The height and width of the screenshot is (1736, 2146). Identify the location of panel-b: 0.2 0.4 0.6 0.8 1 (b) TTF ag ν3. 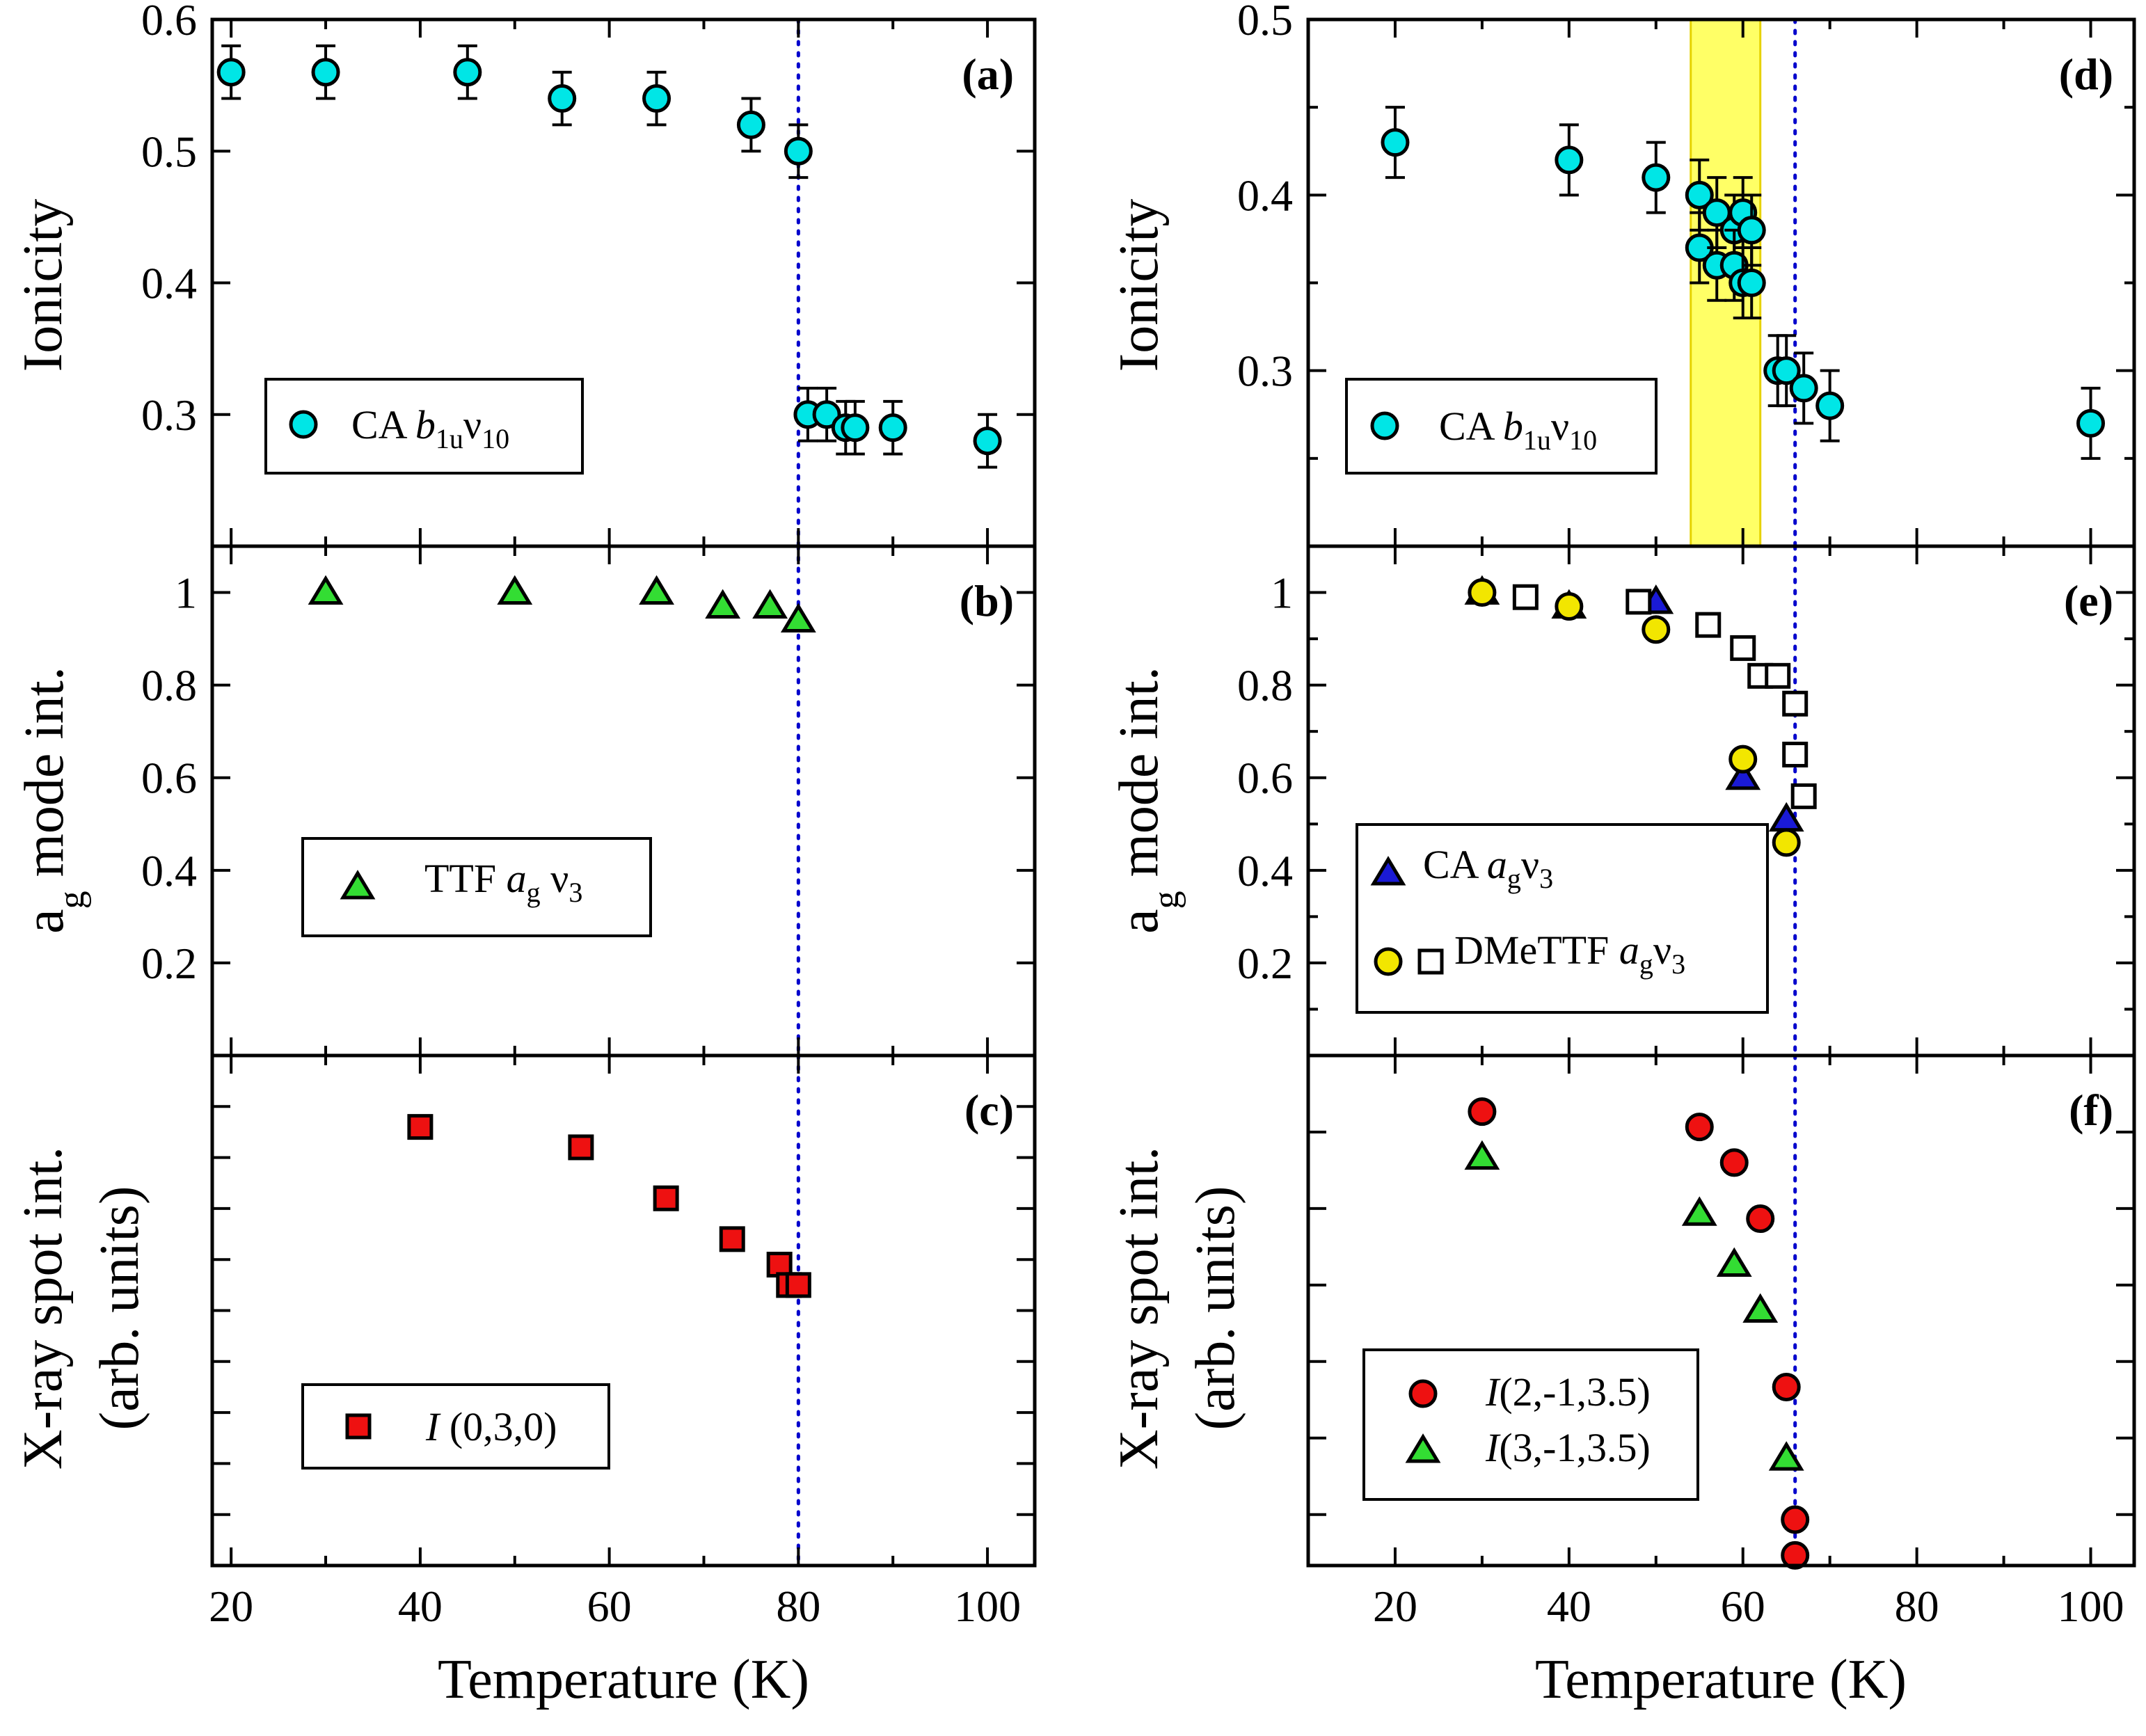
(589, 801).